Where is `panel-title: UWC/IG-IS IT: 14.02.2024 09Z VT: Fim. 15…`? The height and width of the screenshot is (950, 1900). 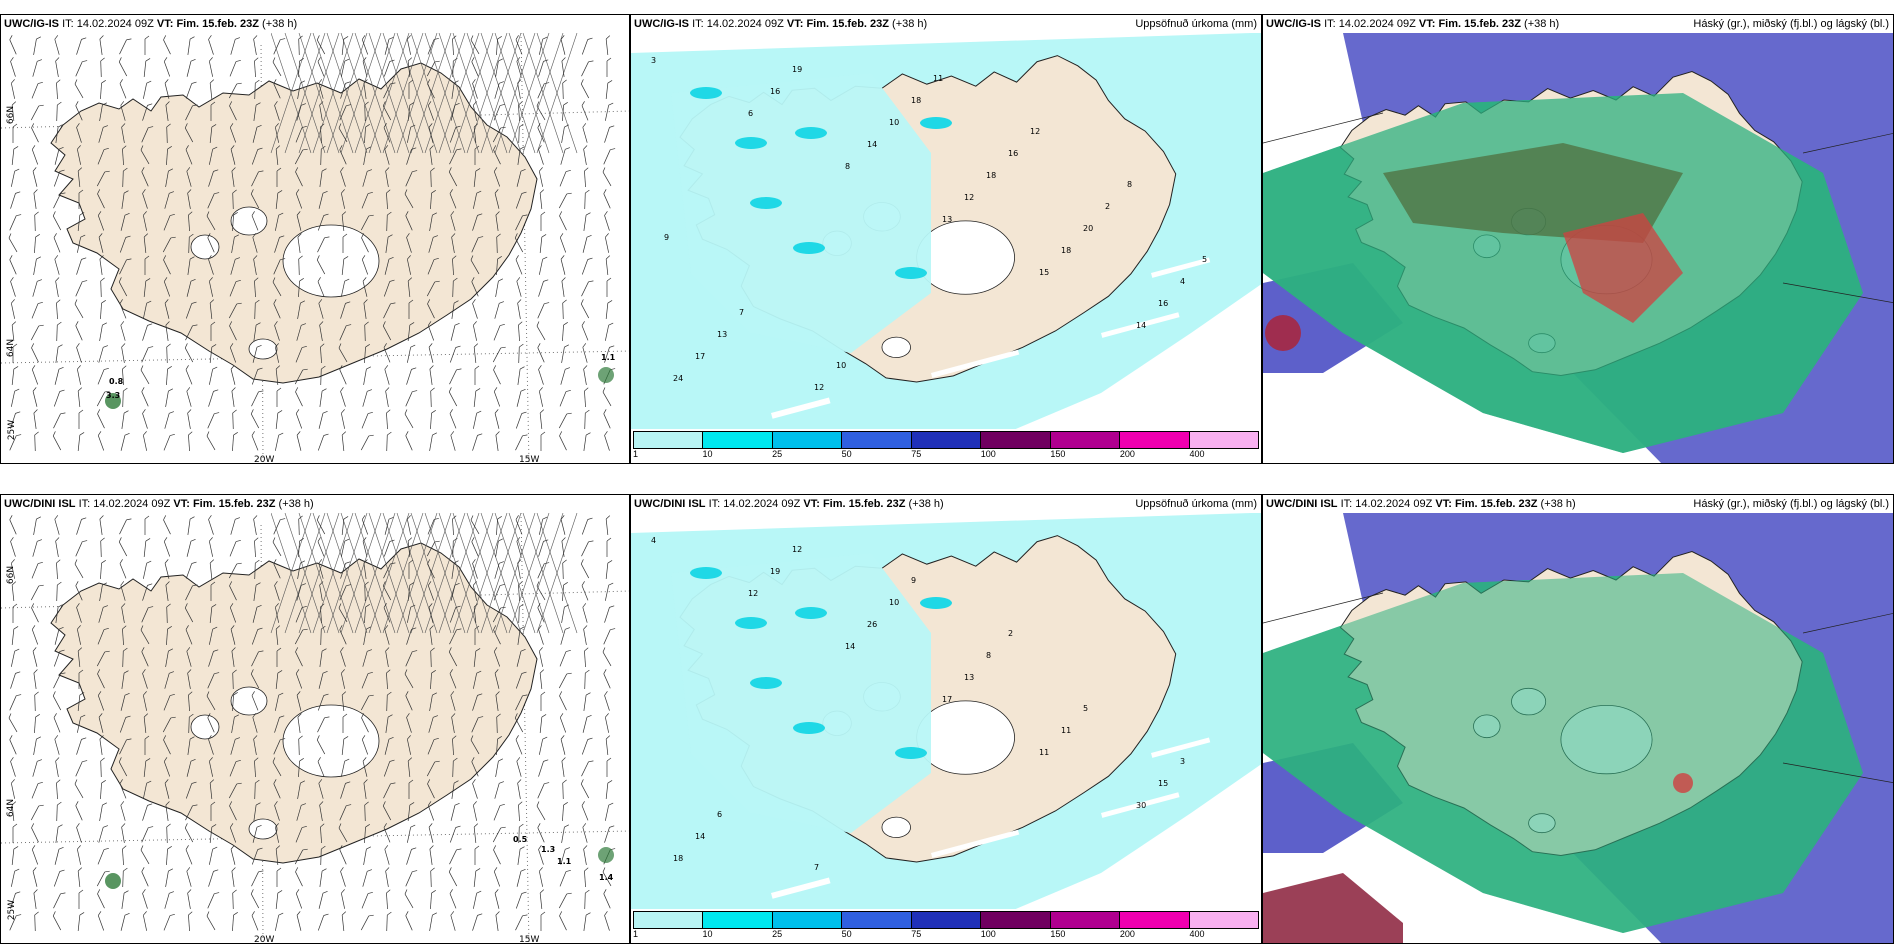
panel-title: UWC/IG-IS IT: 14.02.2024 09Z VT: Fim. 15… is located at coordinates (315, 24).